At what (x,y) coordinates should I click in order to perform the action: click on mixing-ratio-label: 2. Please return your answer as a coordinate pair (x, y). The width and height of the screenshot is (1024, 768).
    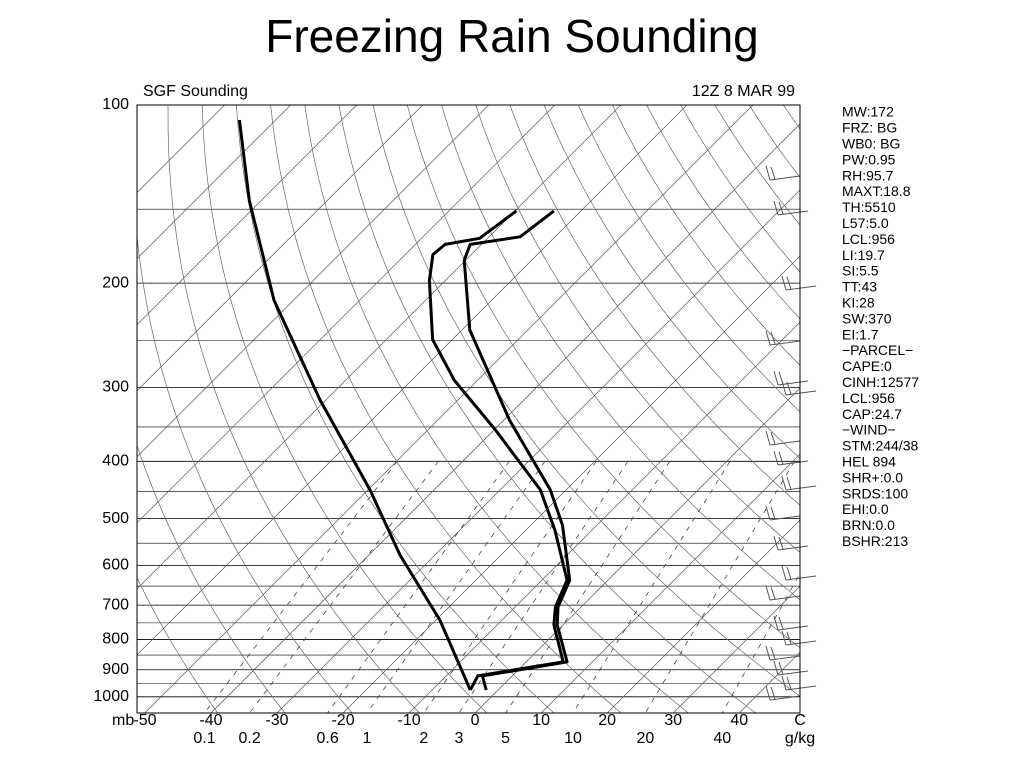
    Looking at the image, I should click on (423, 738).